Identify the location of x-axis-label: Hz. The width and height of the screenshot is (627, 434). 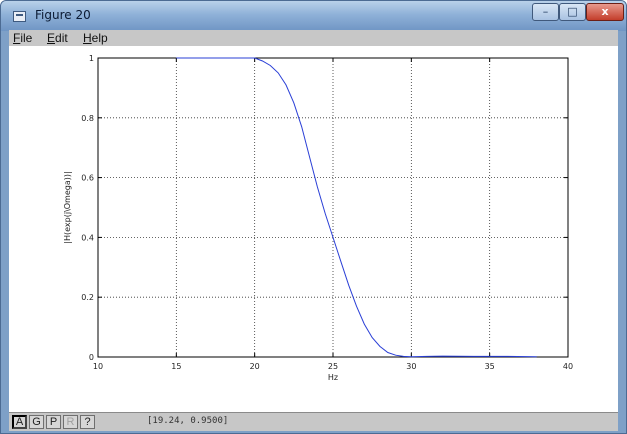
(333, 377).